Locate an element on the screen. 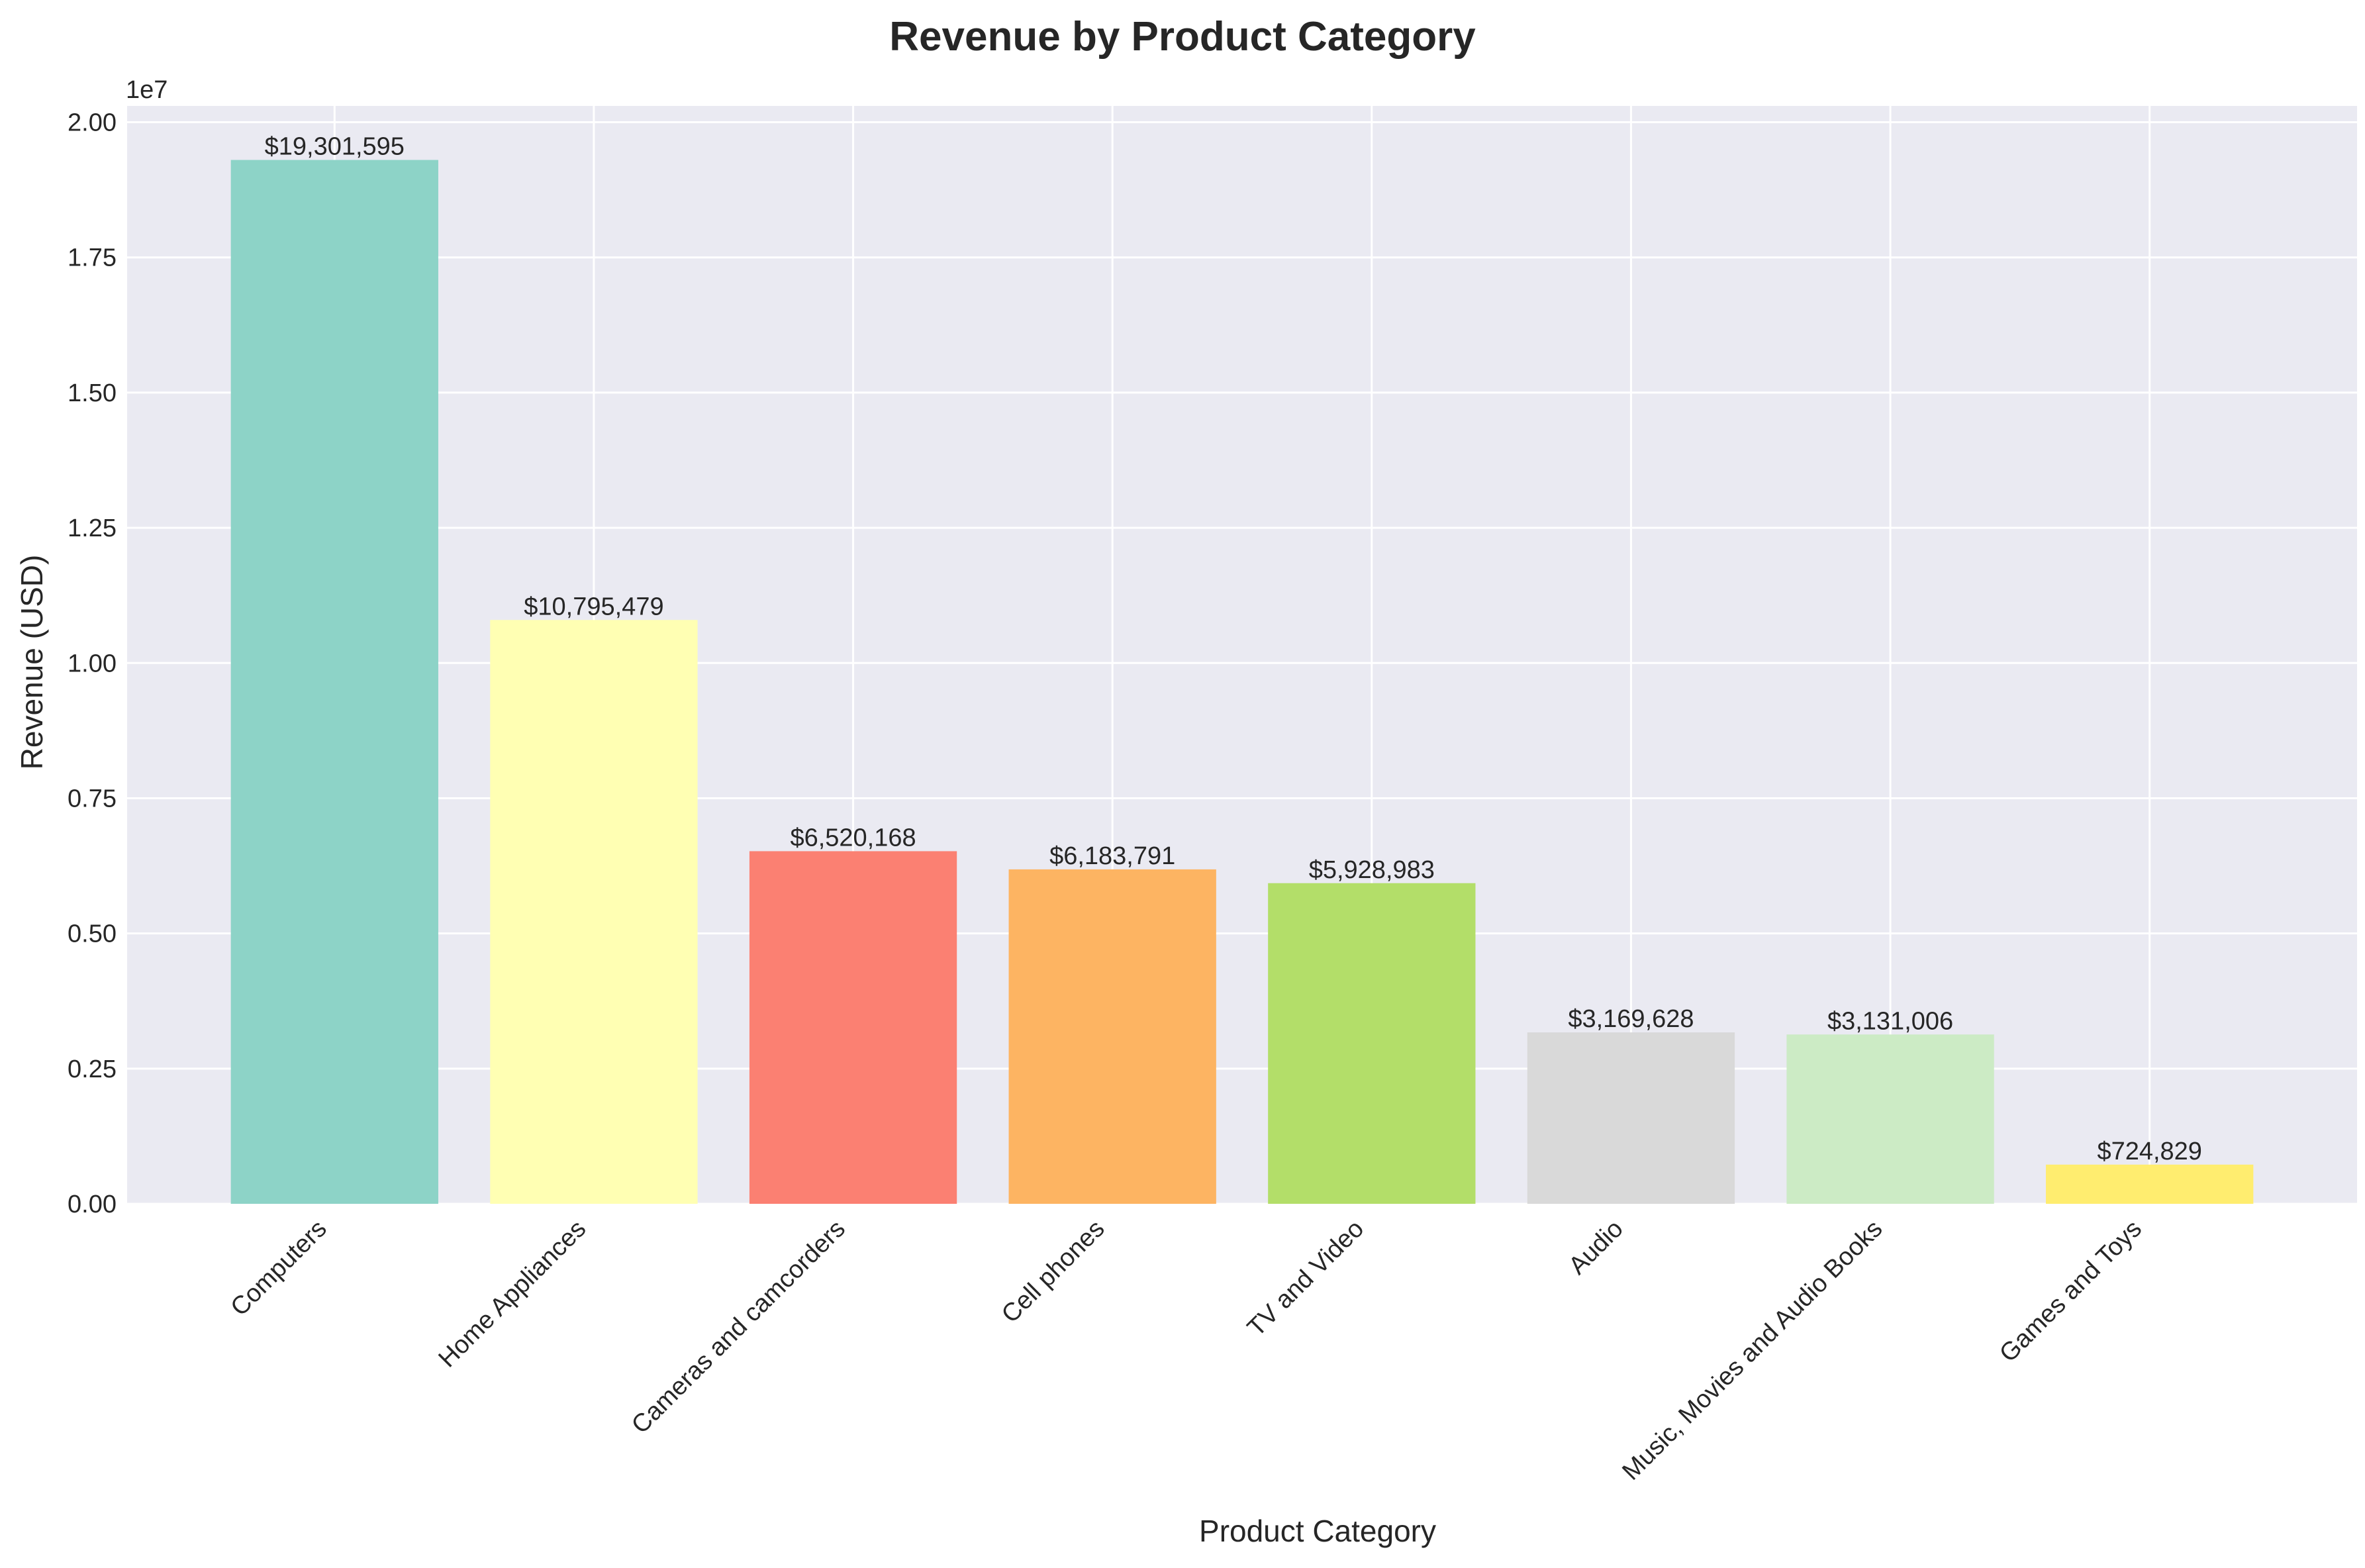  x-tick-label: Games and Toys is located at coordinates (2070, 1291).